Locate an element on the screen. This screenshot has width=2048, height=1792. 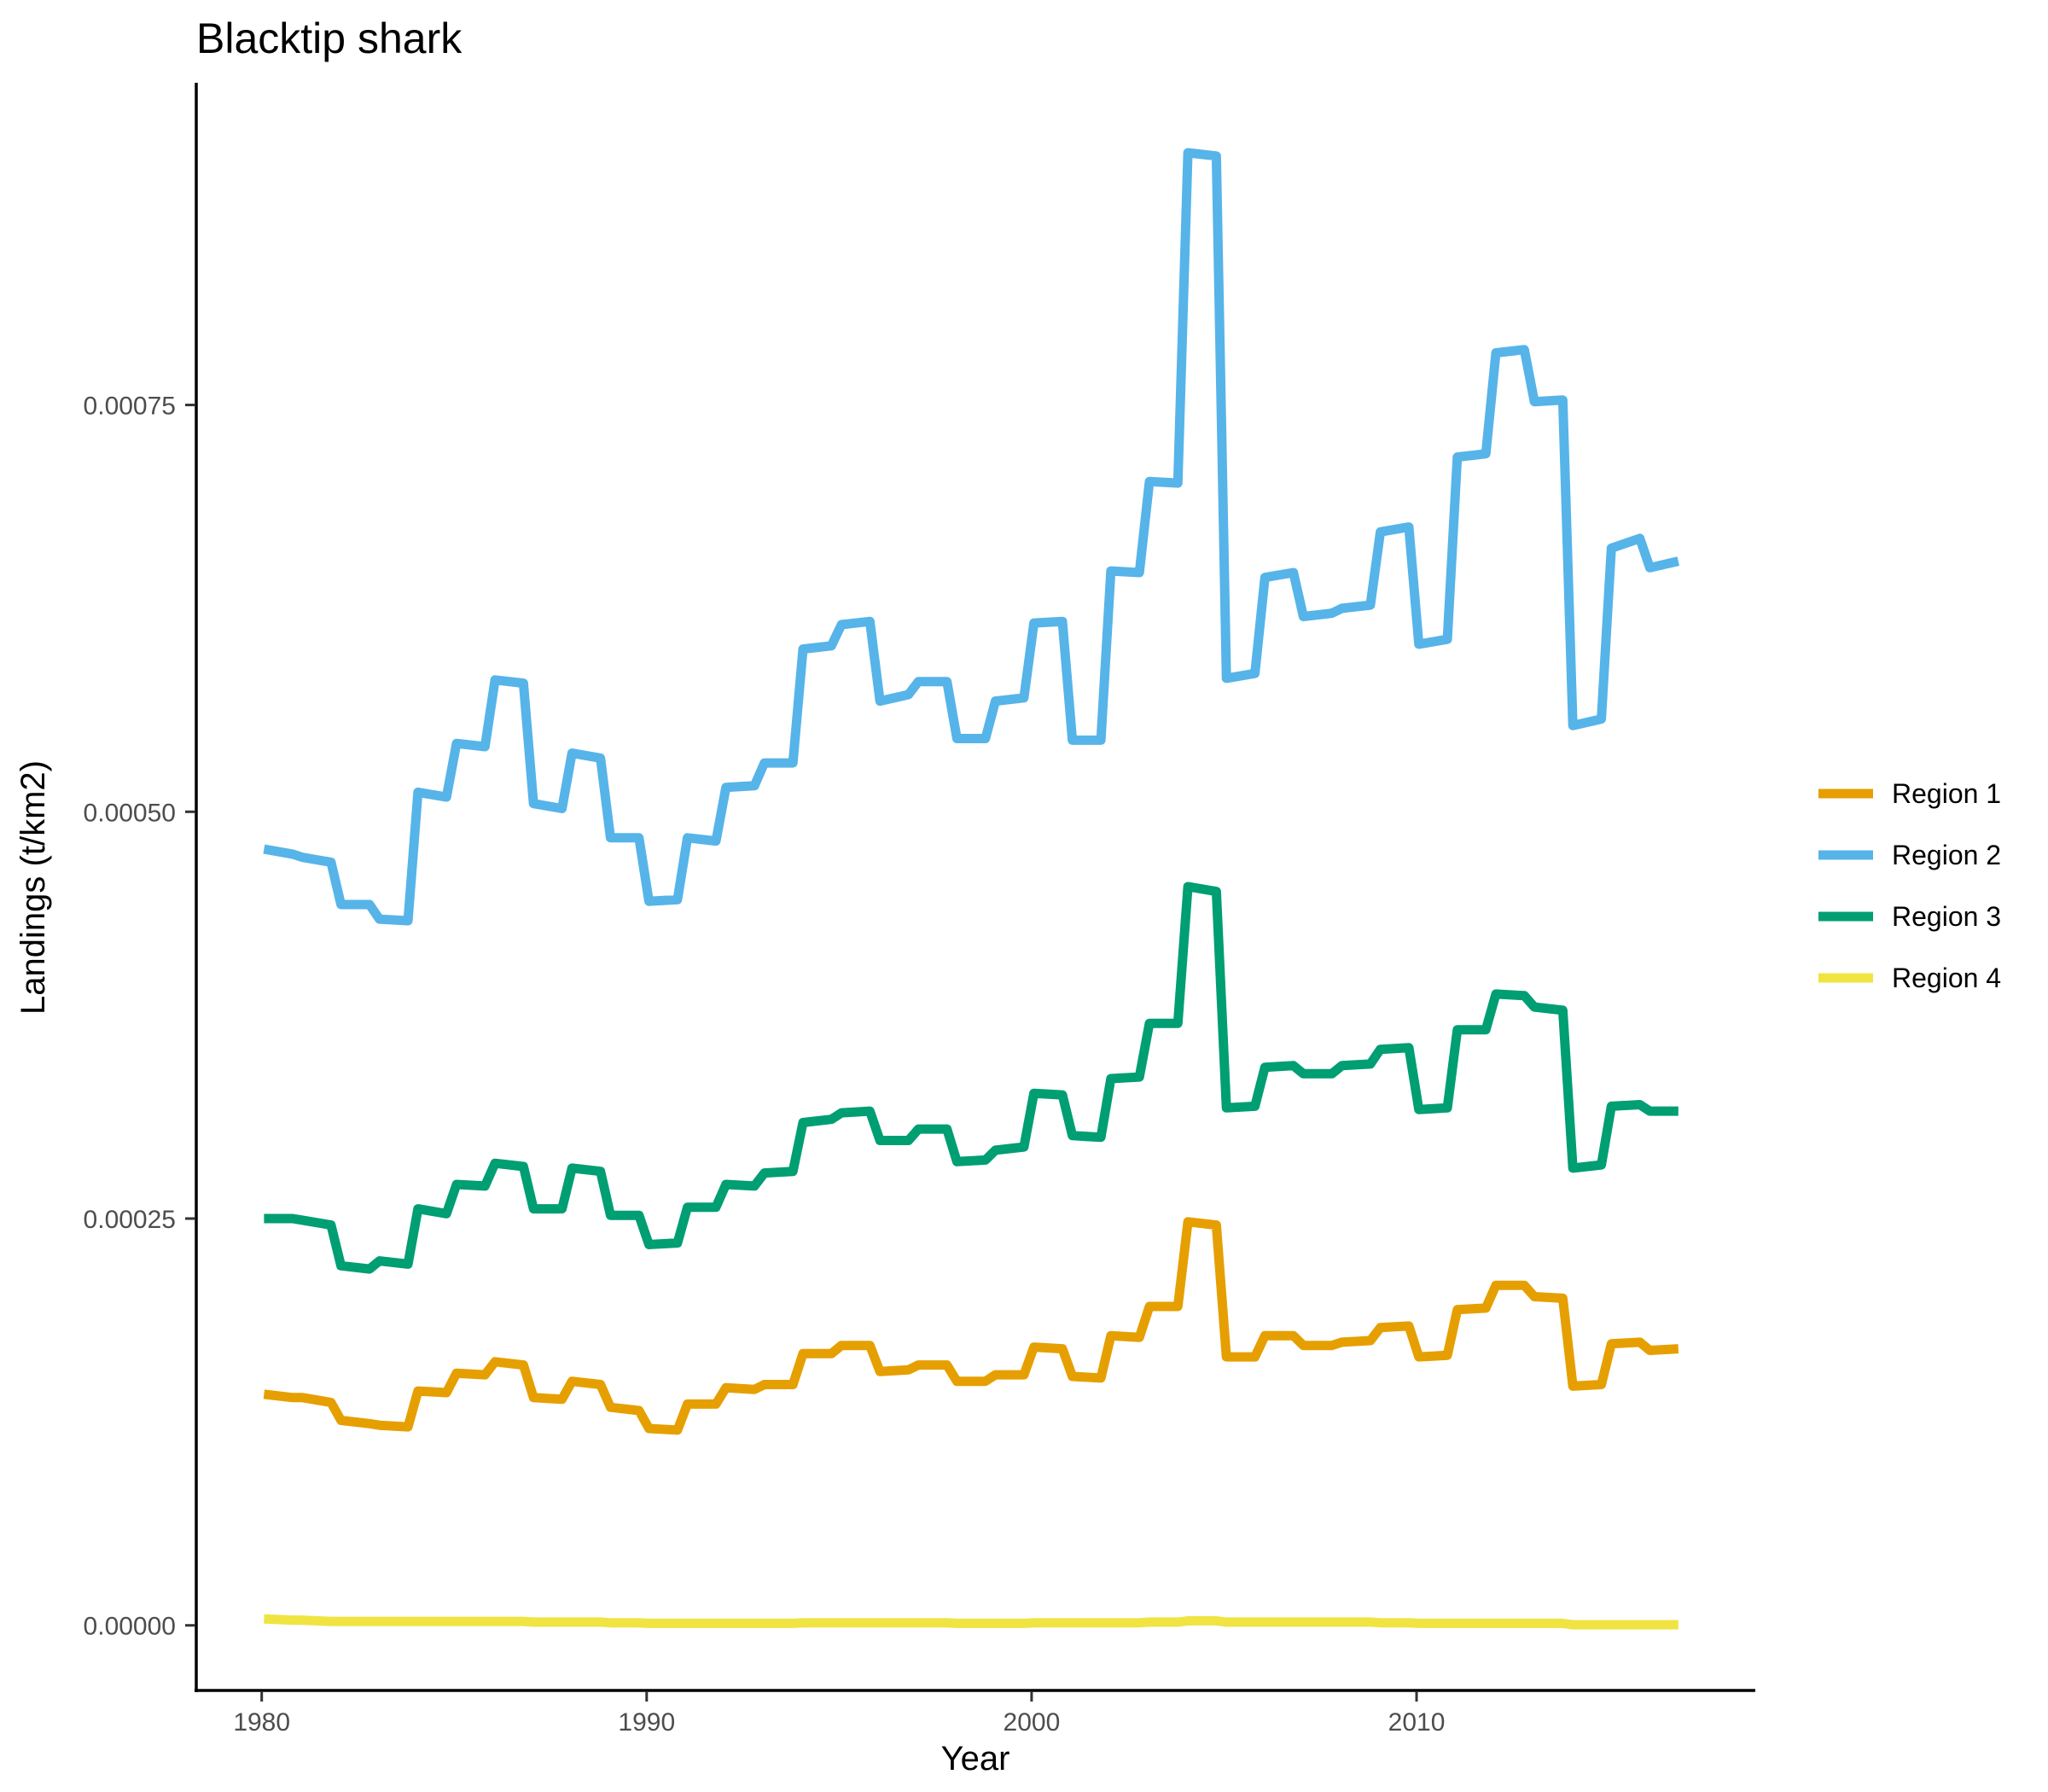
x-tick-label: 1980 is located at coordinates (261, 1722).